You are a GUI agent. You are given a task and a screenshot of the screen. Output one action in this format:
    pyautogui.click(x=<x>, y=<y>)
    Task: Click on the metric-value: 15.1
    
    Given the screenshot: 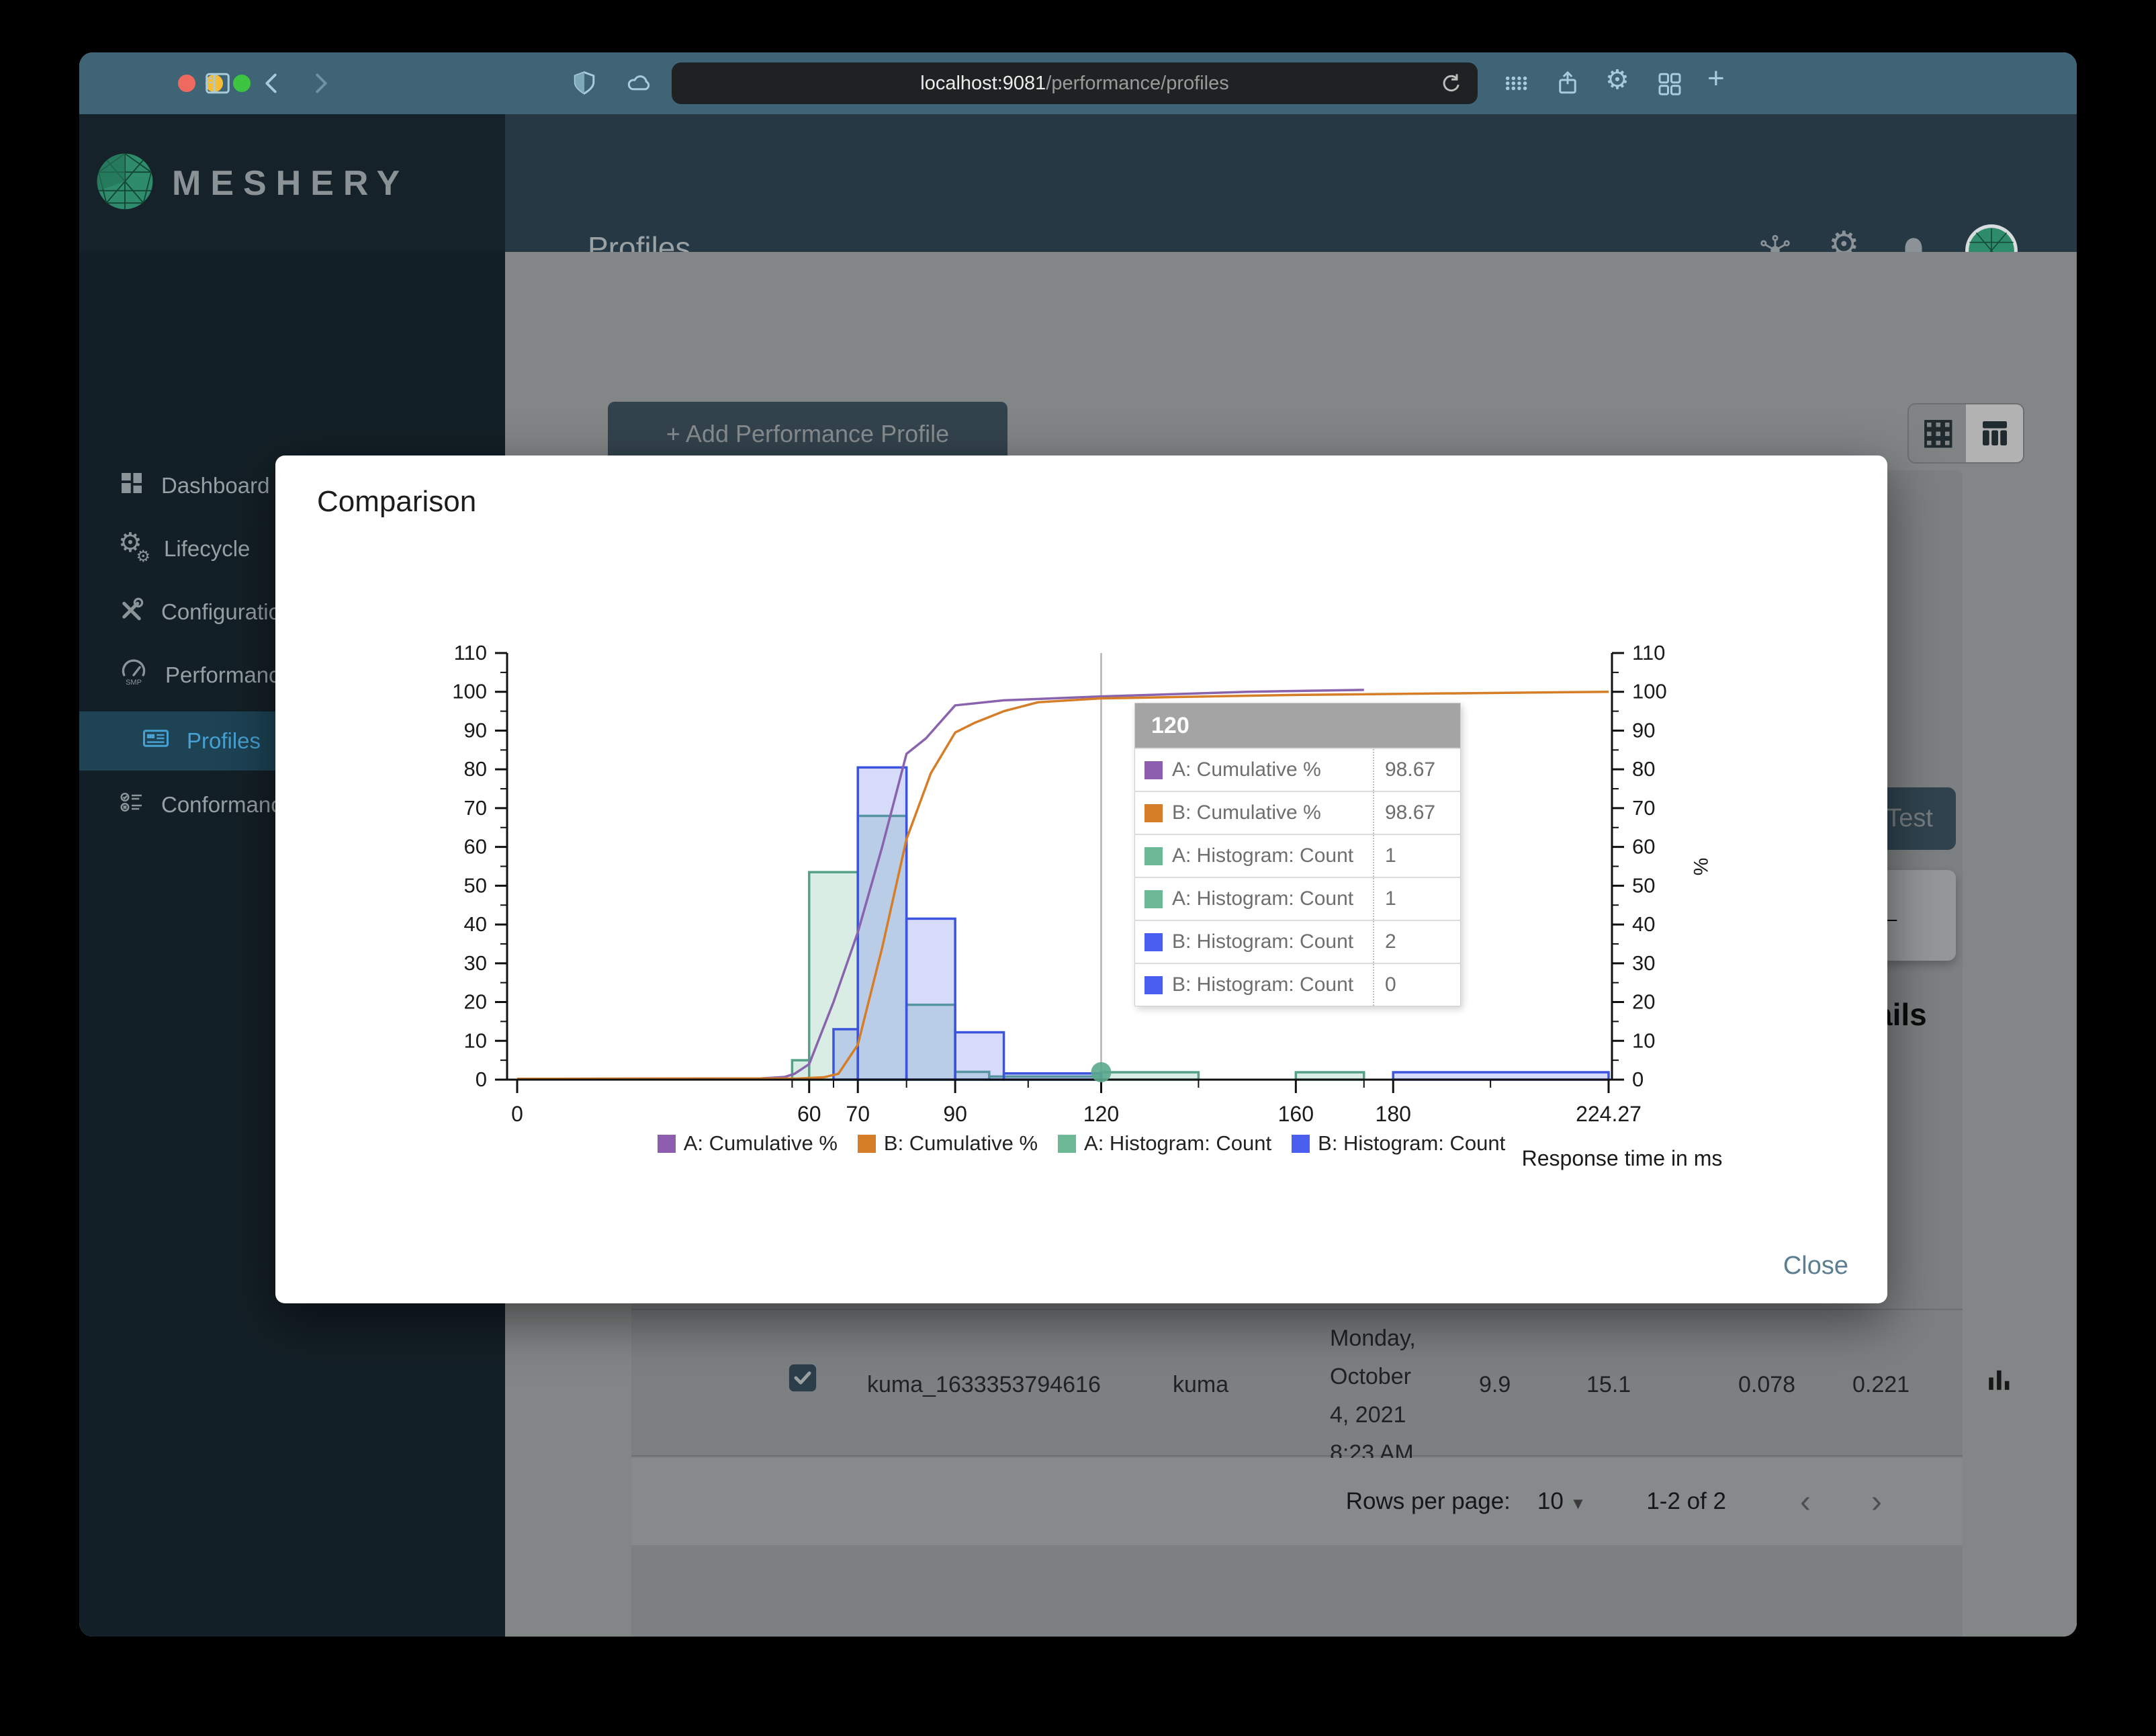 What is the action you would take?
    pyautogui.click(x=1608, y=1385)
    